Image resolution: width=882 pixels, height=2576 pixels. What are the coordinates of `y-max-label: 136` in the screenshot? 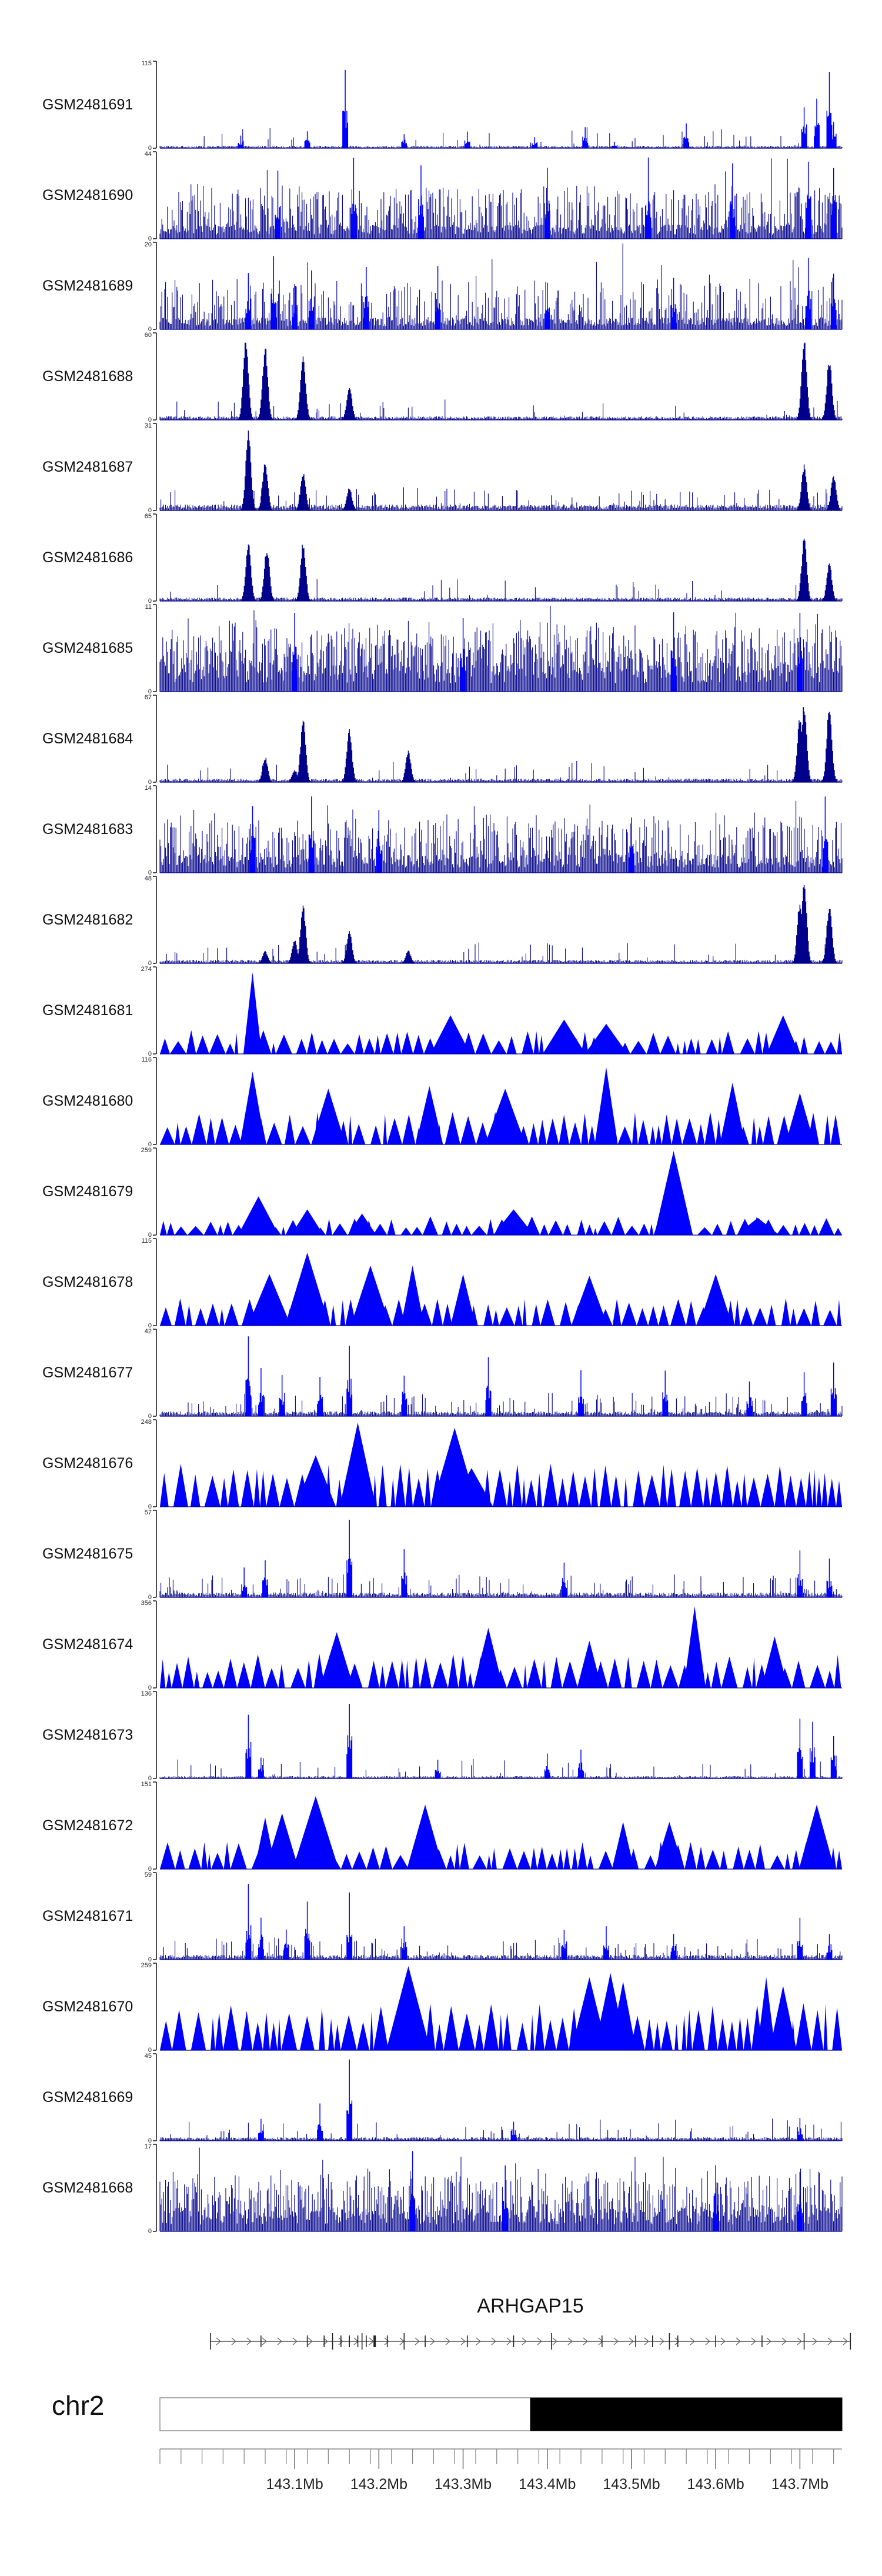 It's located at (146, 1693).